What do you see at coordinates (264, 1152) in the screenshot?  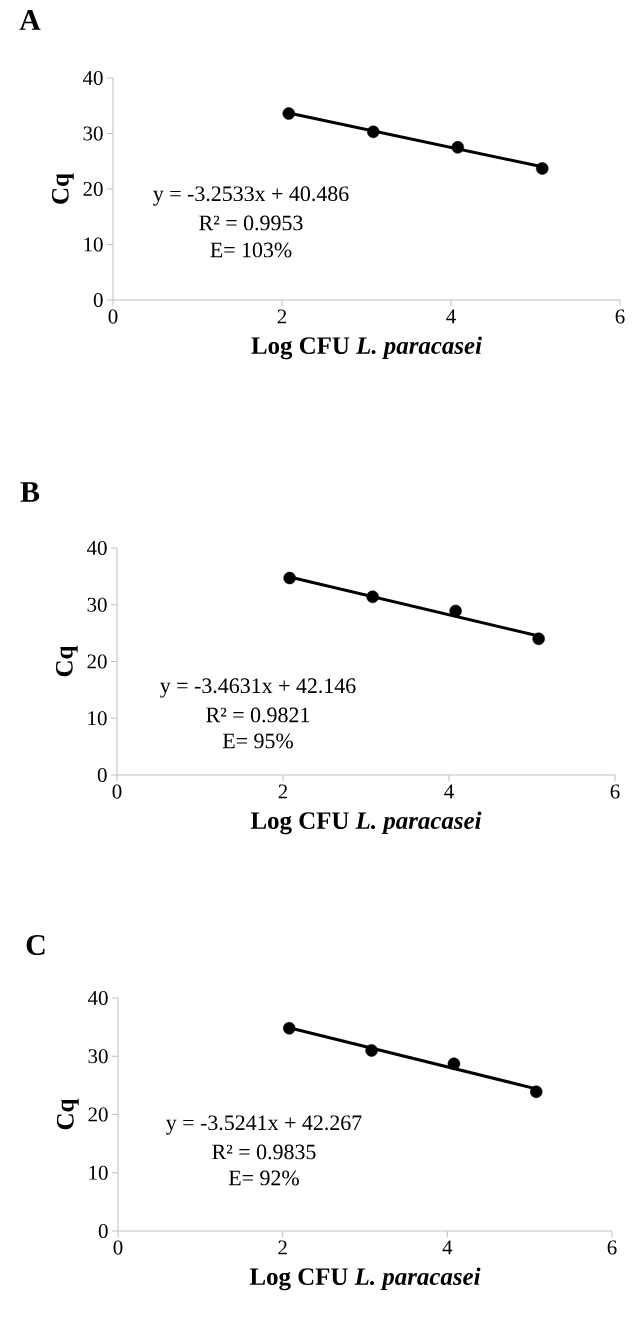 I see `annotation: R² = 0.9835` at bounding box center [264, 1152].